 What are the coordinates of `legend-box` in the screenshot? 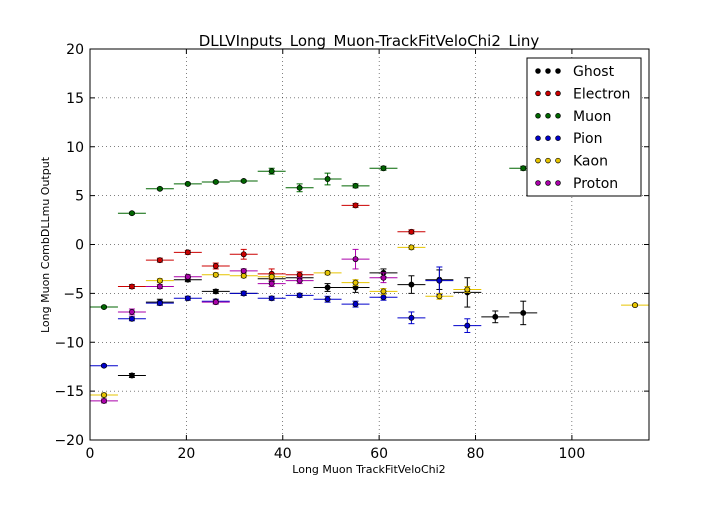 It's located at (584, 127).